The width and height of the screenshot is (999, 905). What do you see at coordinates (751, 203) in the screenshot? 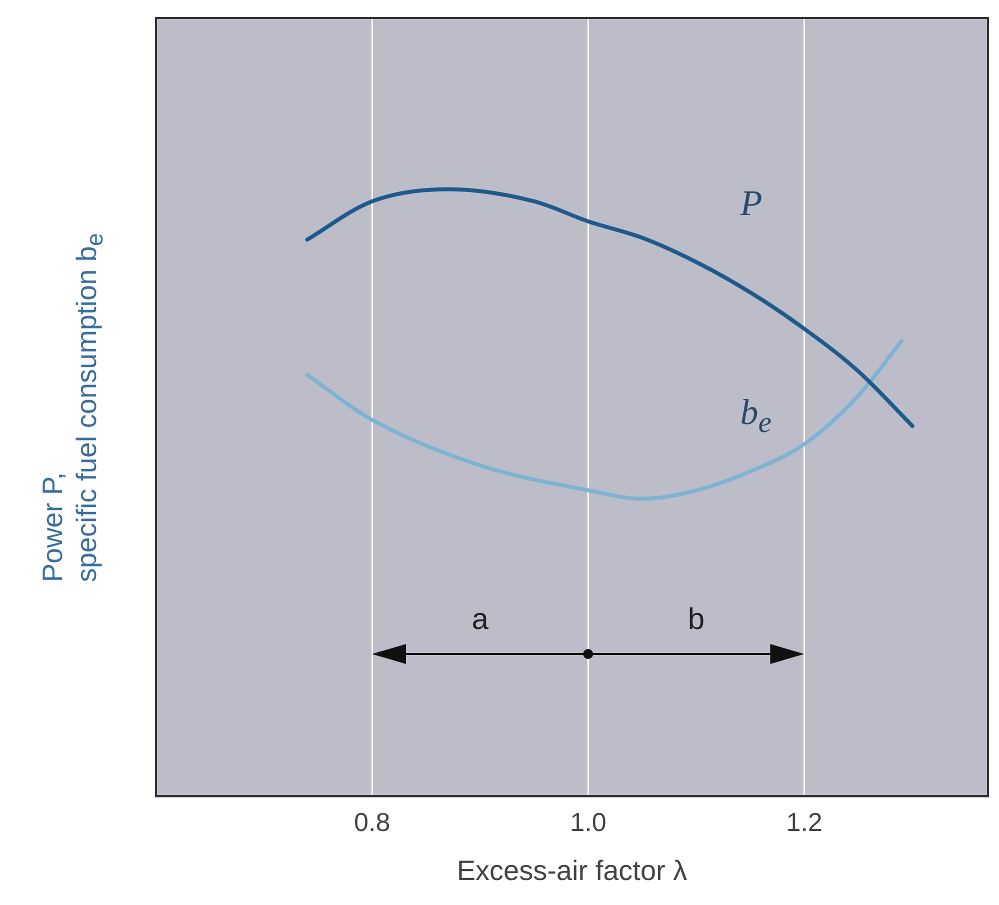
I see `series-label: P` at bounding box center [751, 203].